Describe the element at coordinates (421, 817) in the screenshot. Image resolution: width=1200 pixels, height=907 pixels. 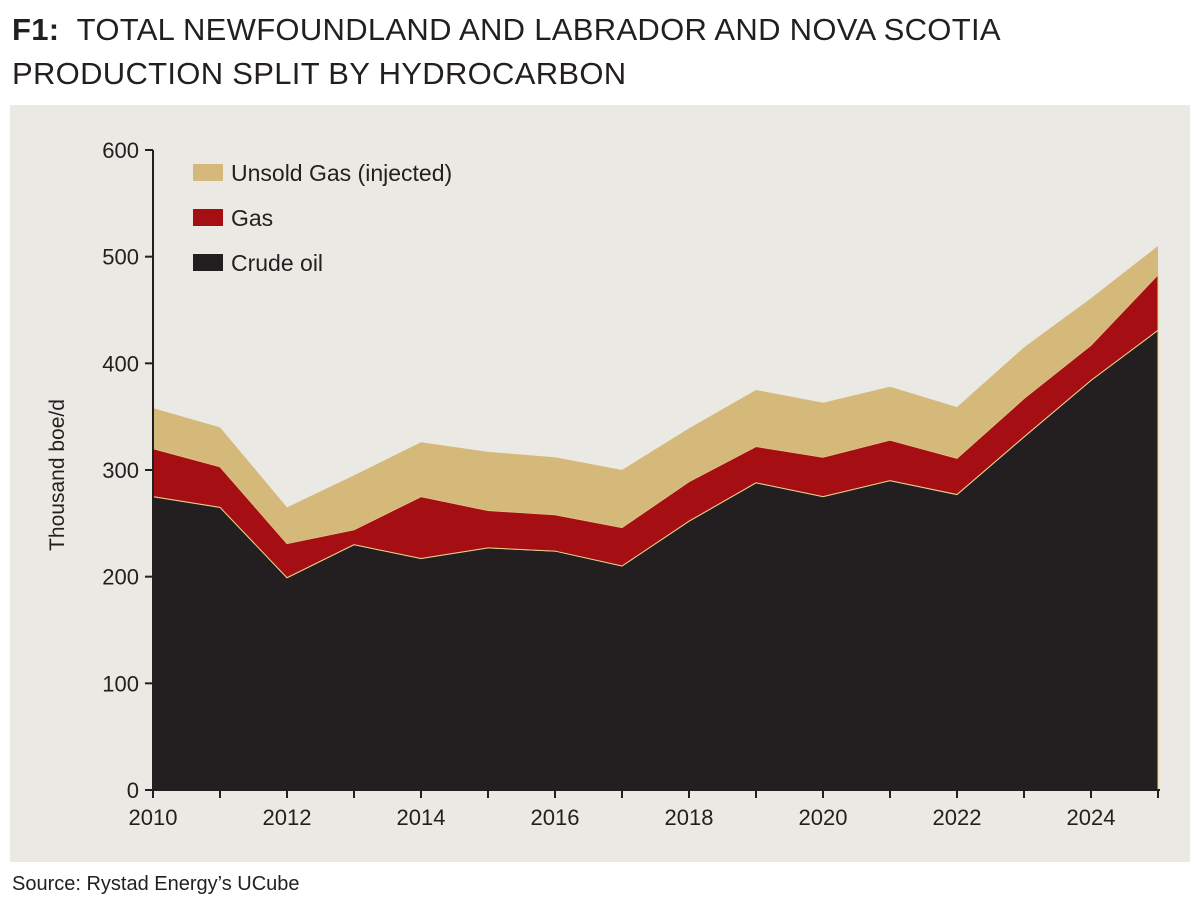
I see `x-tick-label: 2014` at that location.